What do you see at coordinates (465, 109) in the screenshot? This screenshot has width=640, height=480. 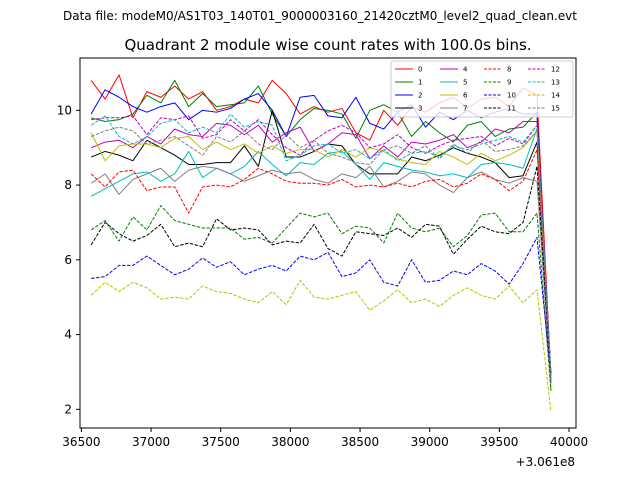 I see `legend-label: 7` at bounding box center [465, 109].